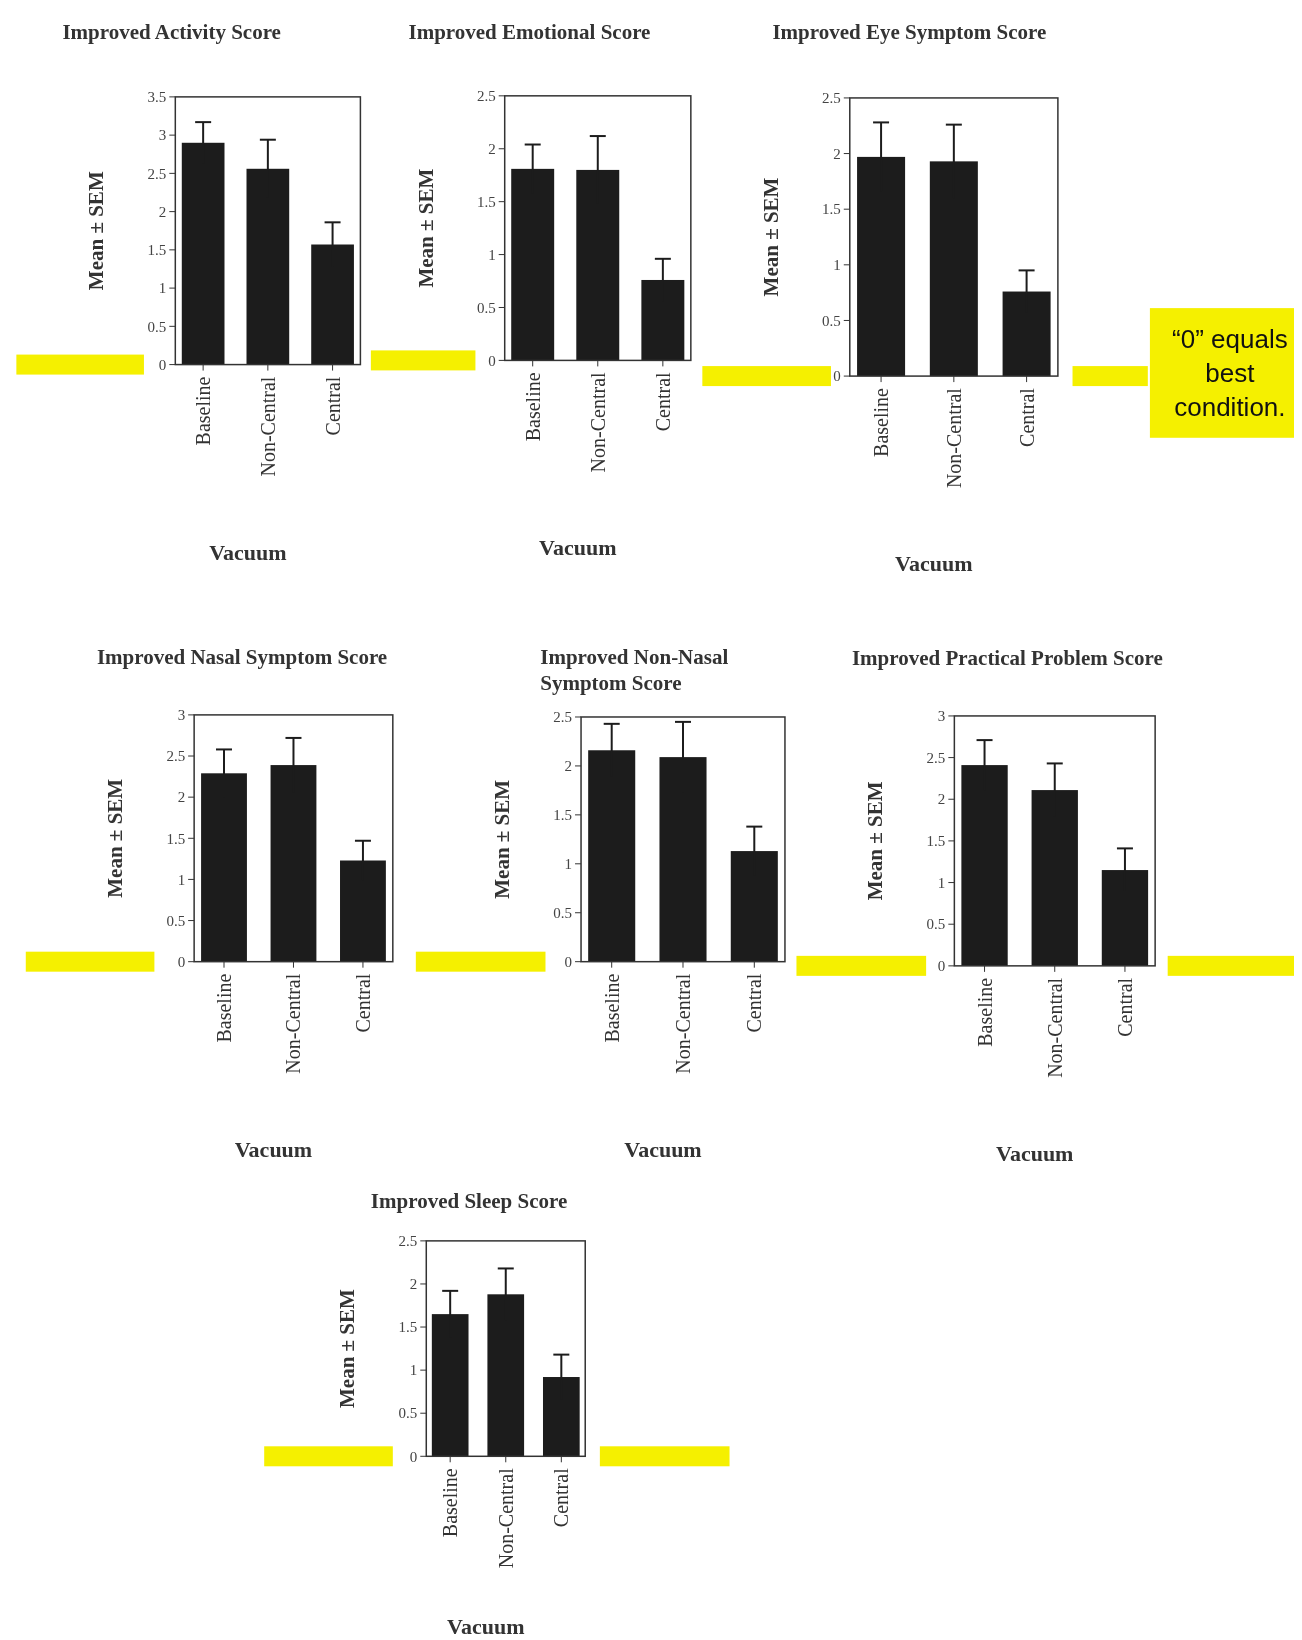 This screenshot has height=1640, width=1302. What do you see at coordinates (529, 32) in the screenshot?
I see `chart-title: Improved Emotional Score` at bounding box center [529, 32].